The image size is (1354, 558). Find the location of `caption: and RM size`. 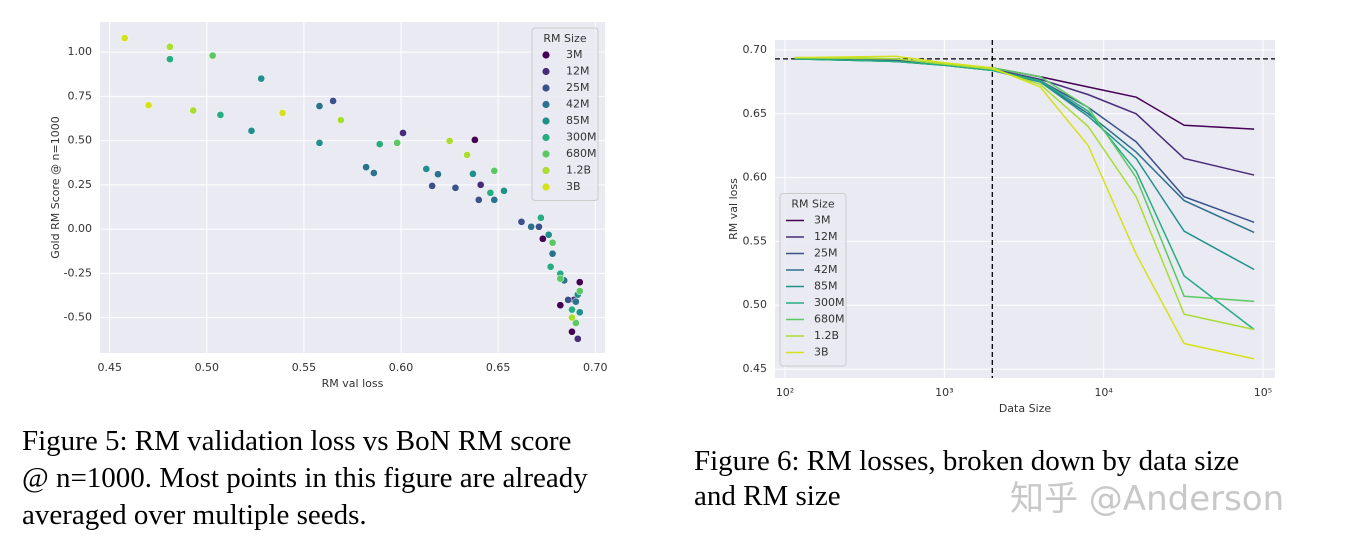

caption: and RM size is located at coordinates (767, 496).